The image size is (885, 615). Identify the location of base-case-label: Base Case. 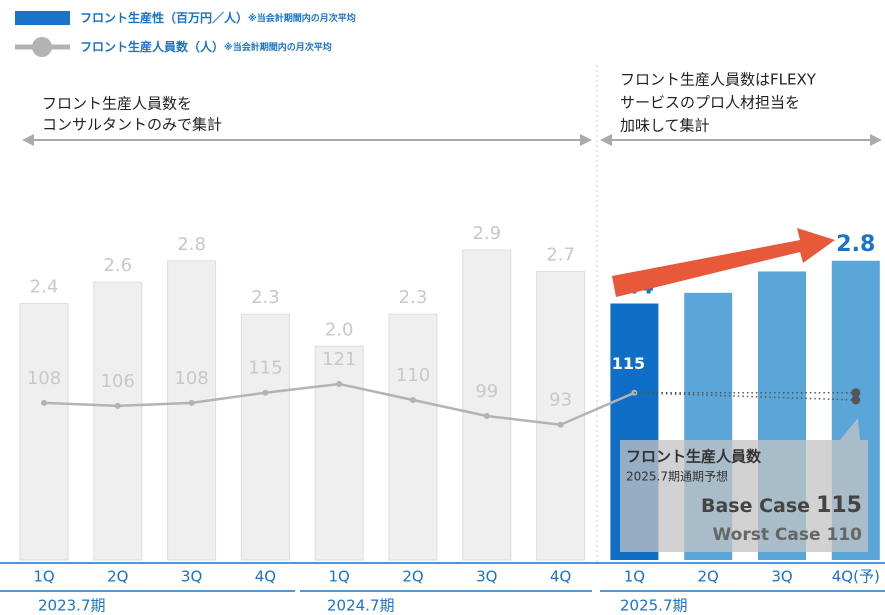
(755, 506).